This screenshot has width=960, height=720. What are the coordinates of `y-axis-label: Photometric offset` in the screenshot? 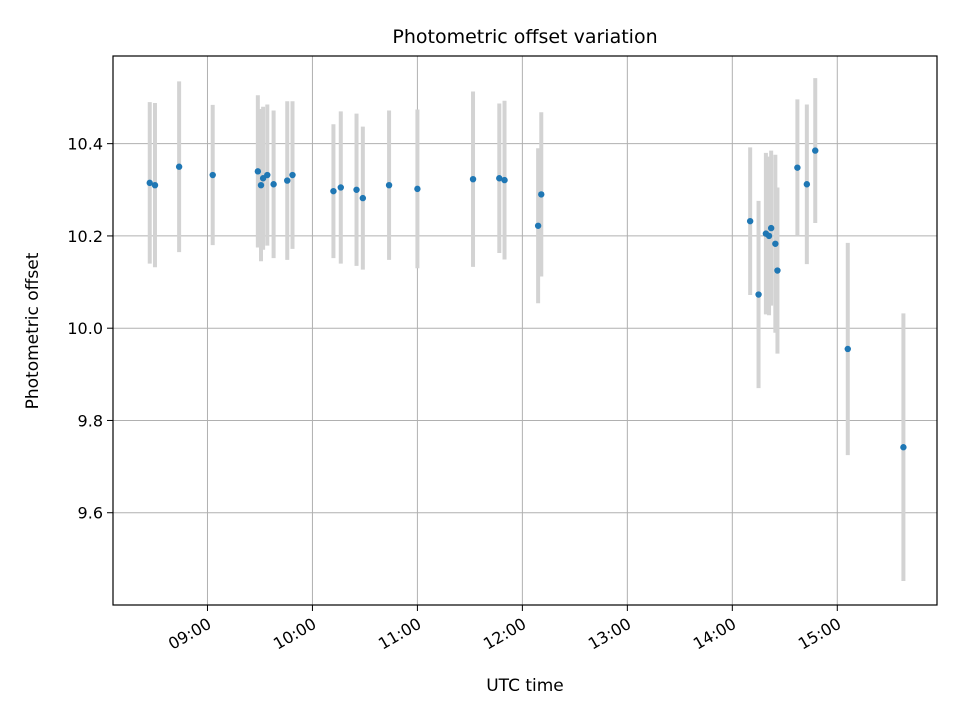 It's located at (33, 330).